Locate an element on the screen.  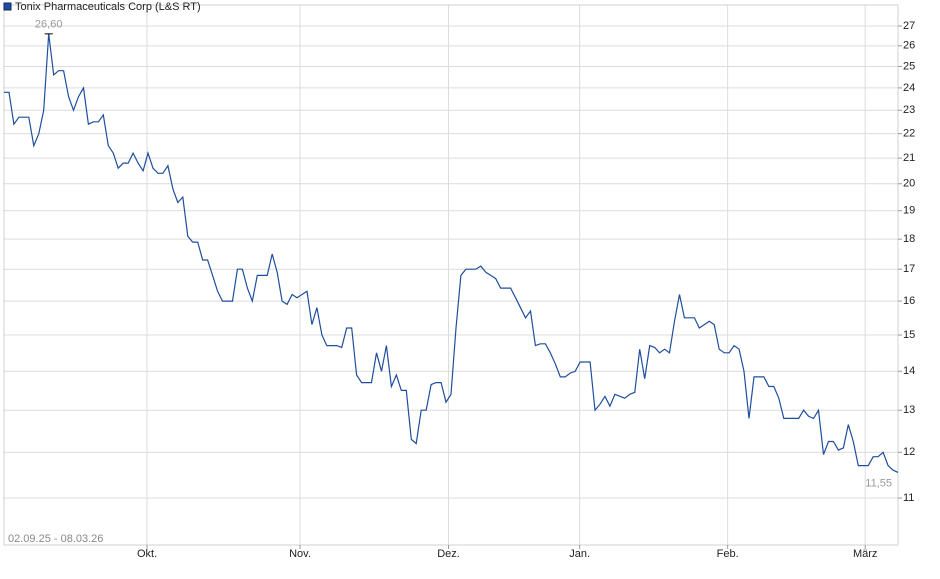
y-tick-label: 11 is located at coordinates (908, 498).